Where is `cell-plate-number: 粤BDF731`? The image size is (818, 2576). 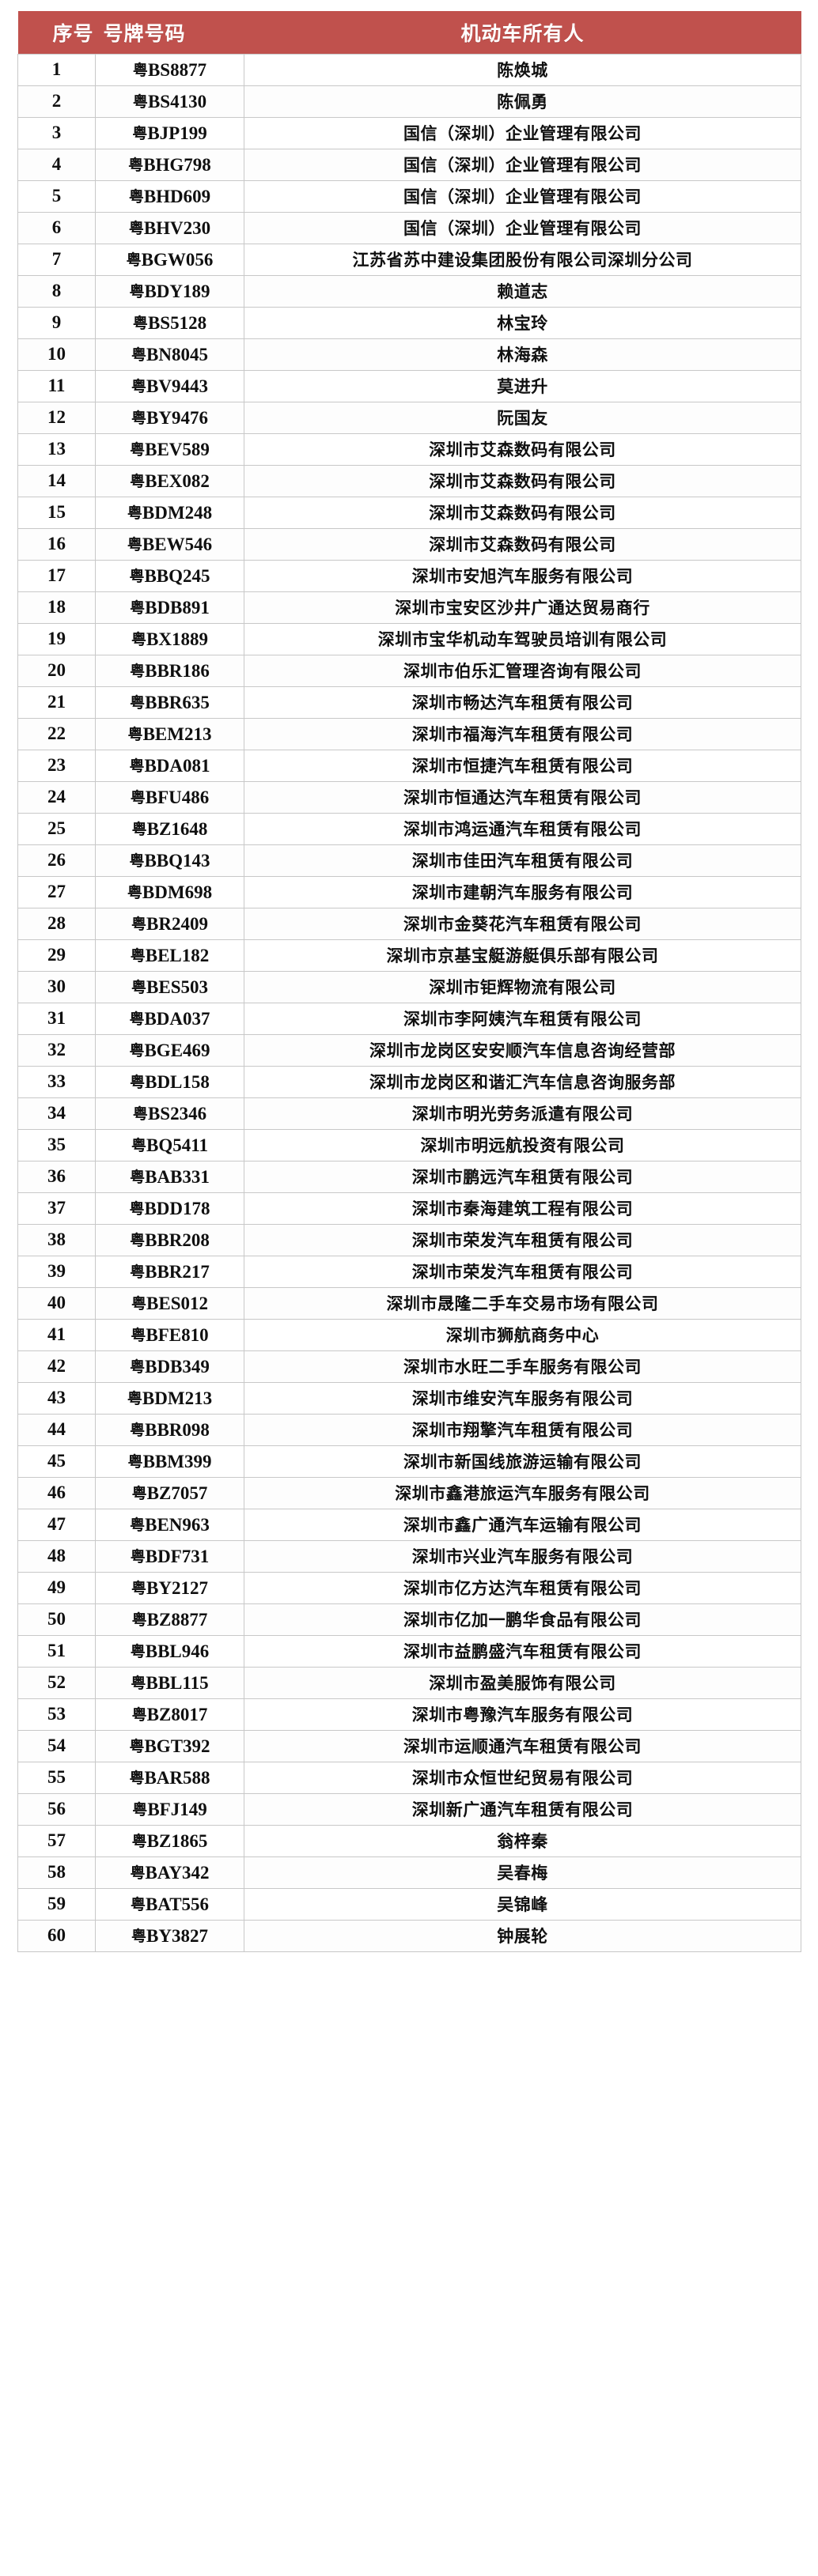 cell-plate-number: 粤BDF731 is located at coordinates (169, 1556).